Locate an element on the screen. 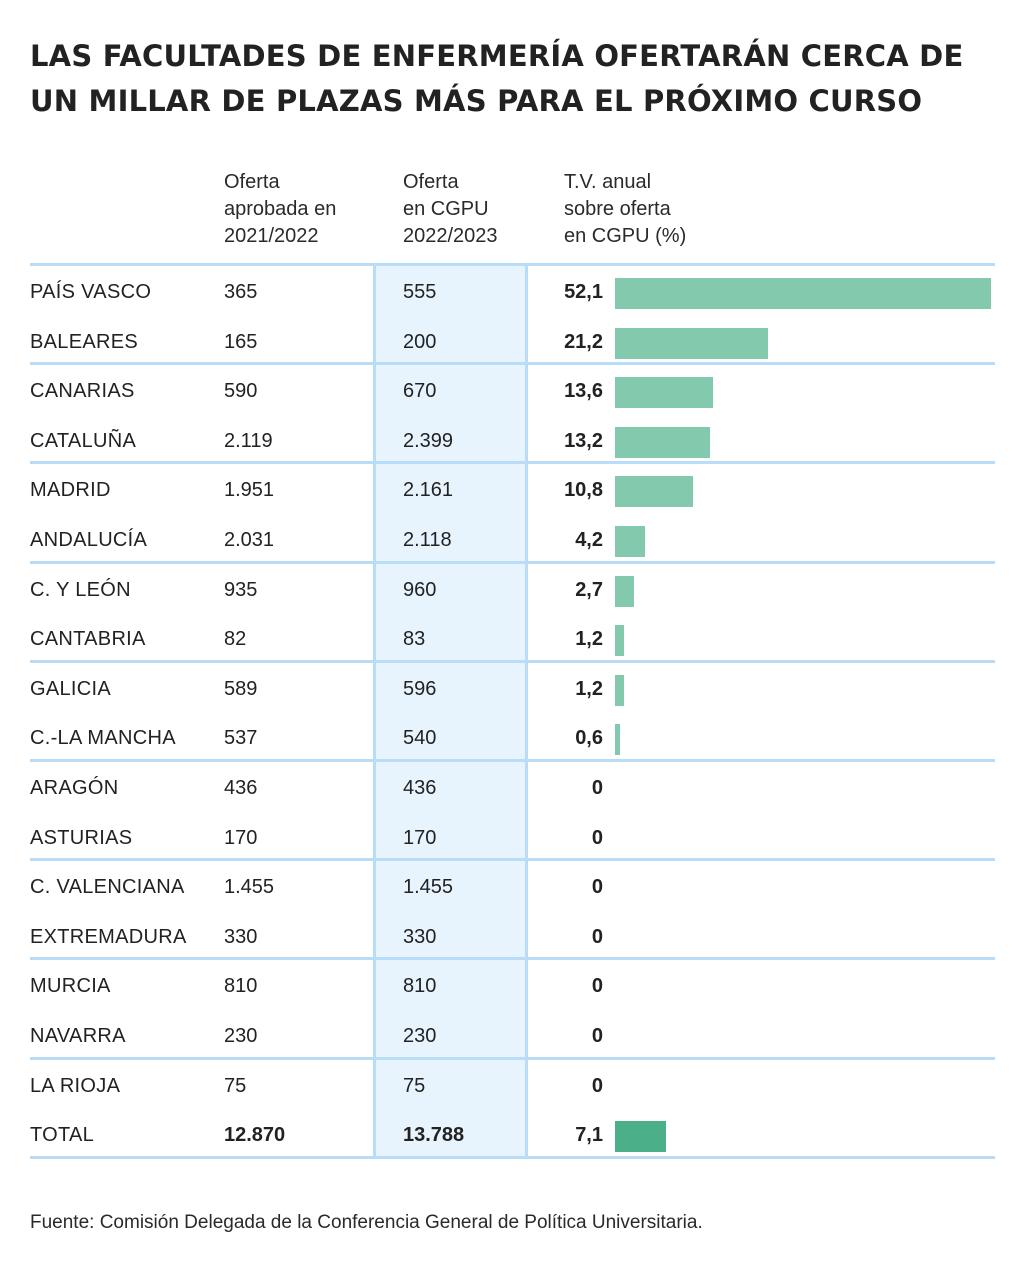 Image resolution: width=1024 pixels, height=1267 pixels. table-row: LA RIOJA 75 75 0 is located at coordinates (512, 1087).